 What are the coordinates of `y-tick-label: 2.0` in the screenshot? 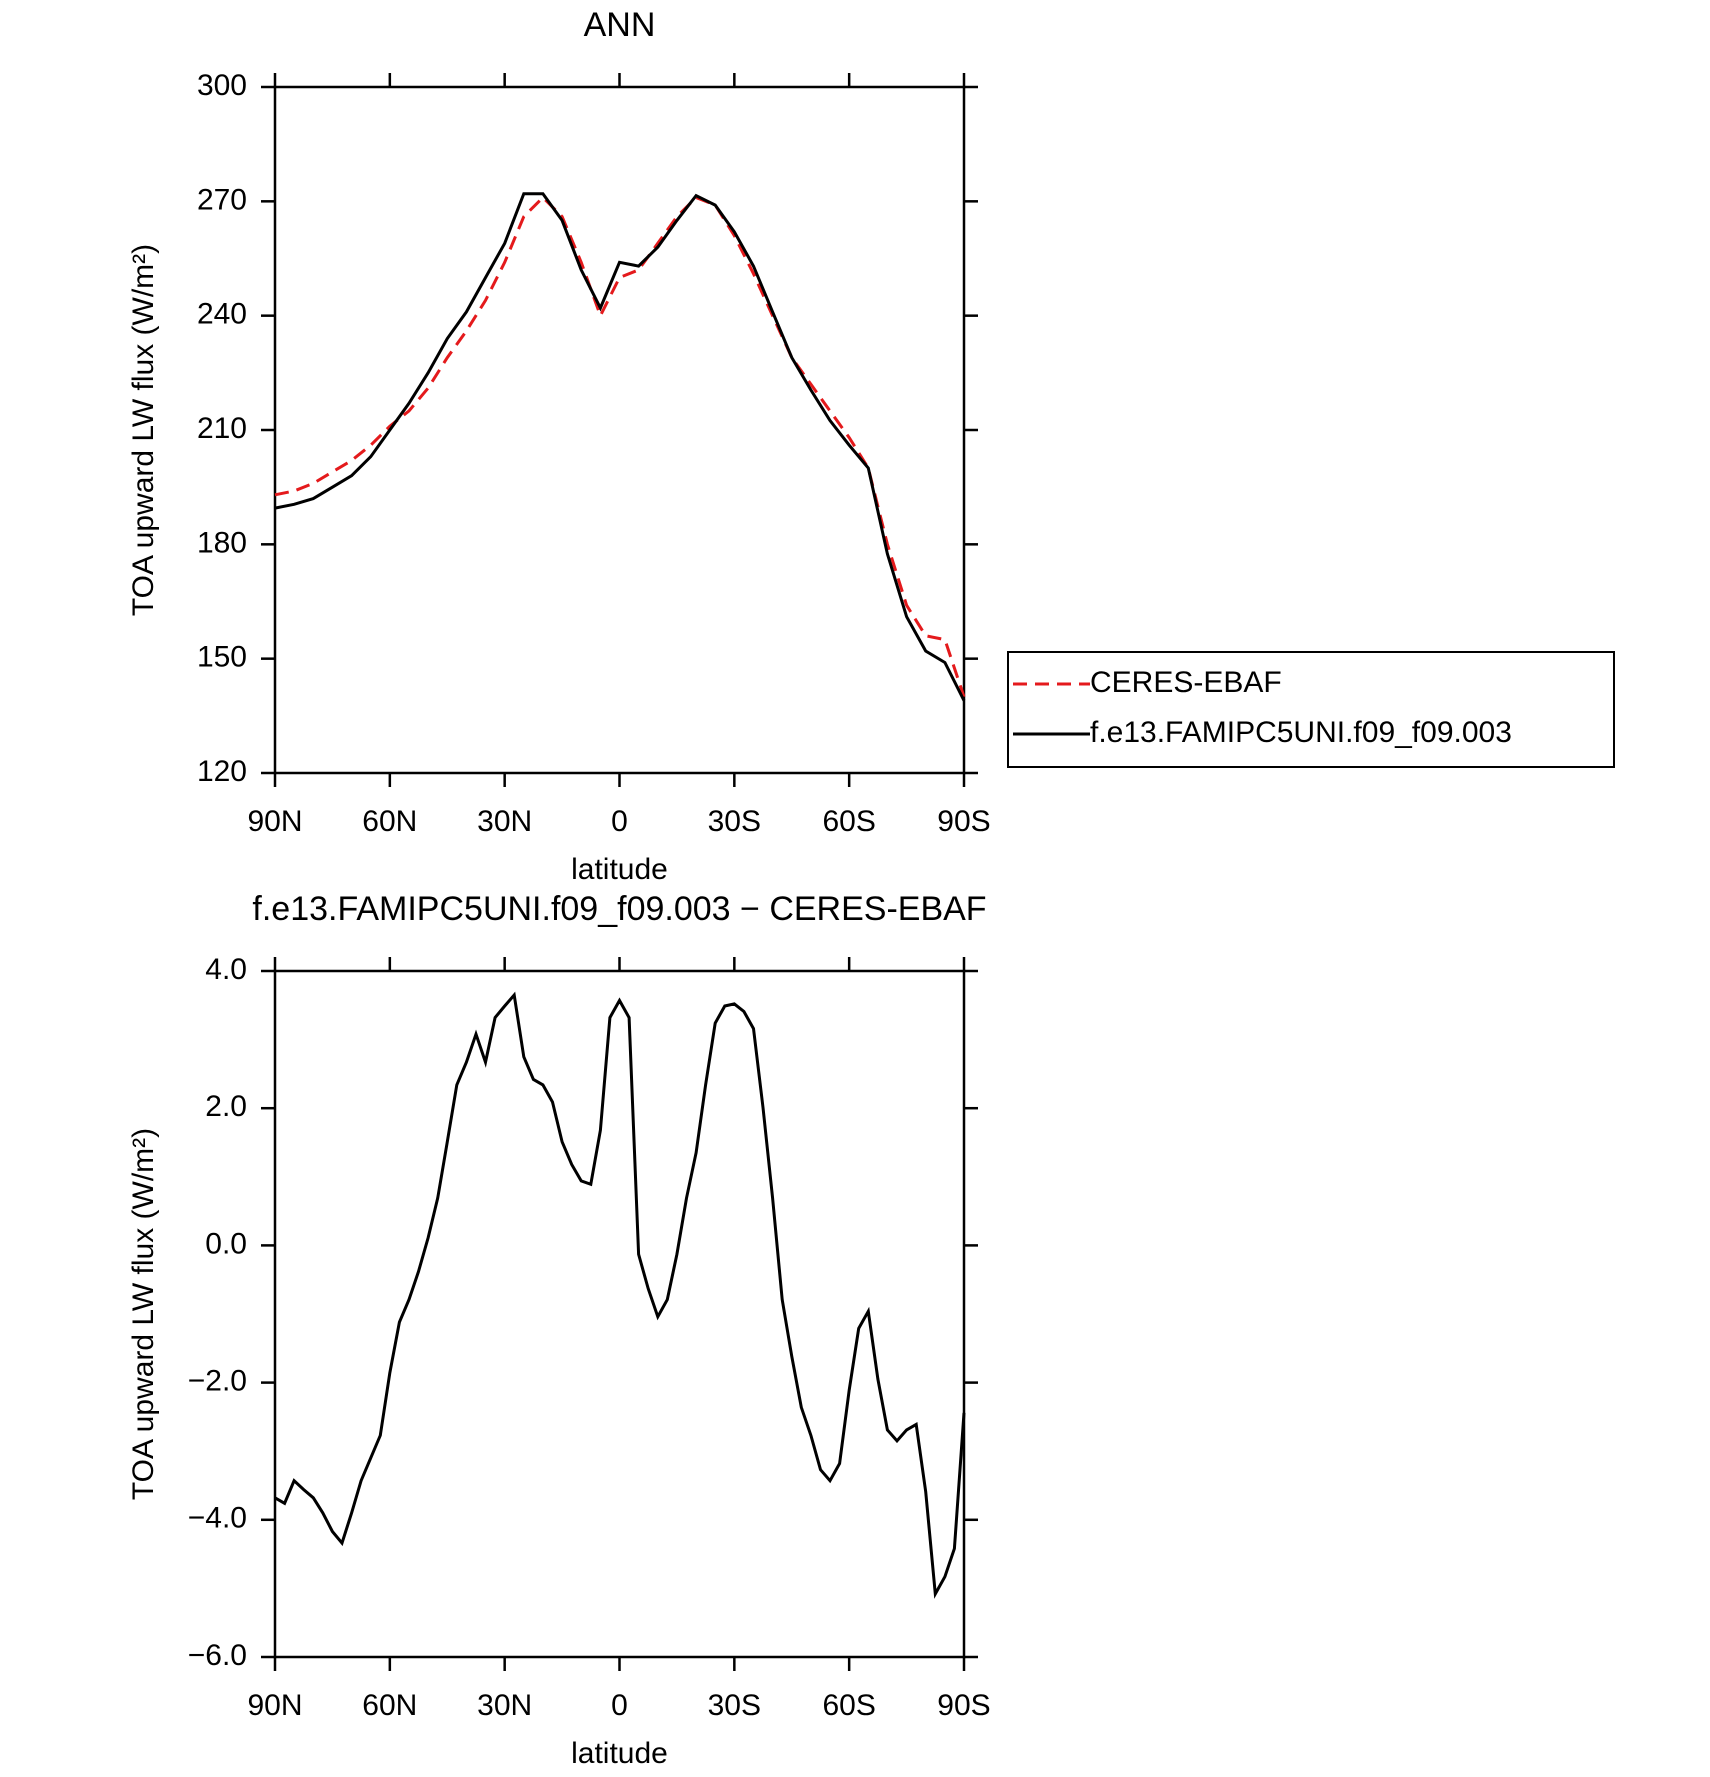 It's located at (226, 1106).